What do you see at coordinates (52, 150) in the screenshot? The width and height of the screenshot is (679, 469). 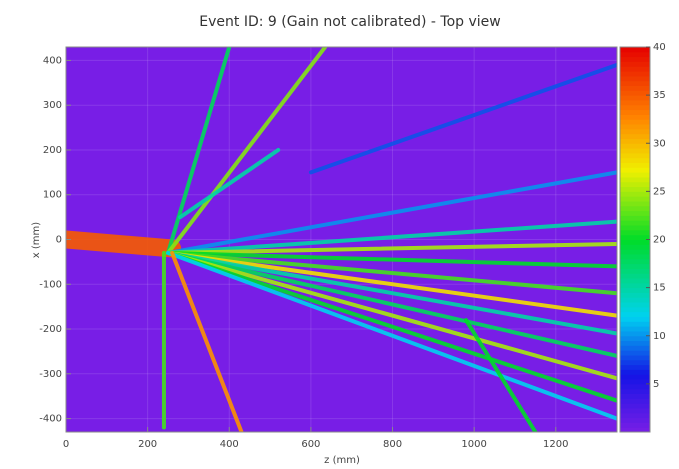 I see `y-tick-label: 200` at bounding box center [52, 150].